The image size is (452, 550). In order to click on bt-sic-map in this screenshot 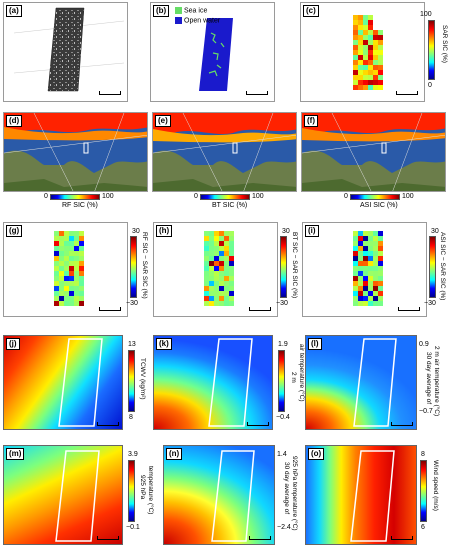, I will do `click(224, 152)`.